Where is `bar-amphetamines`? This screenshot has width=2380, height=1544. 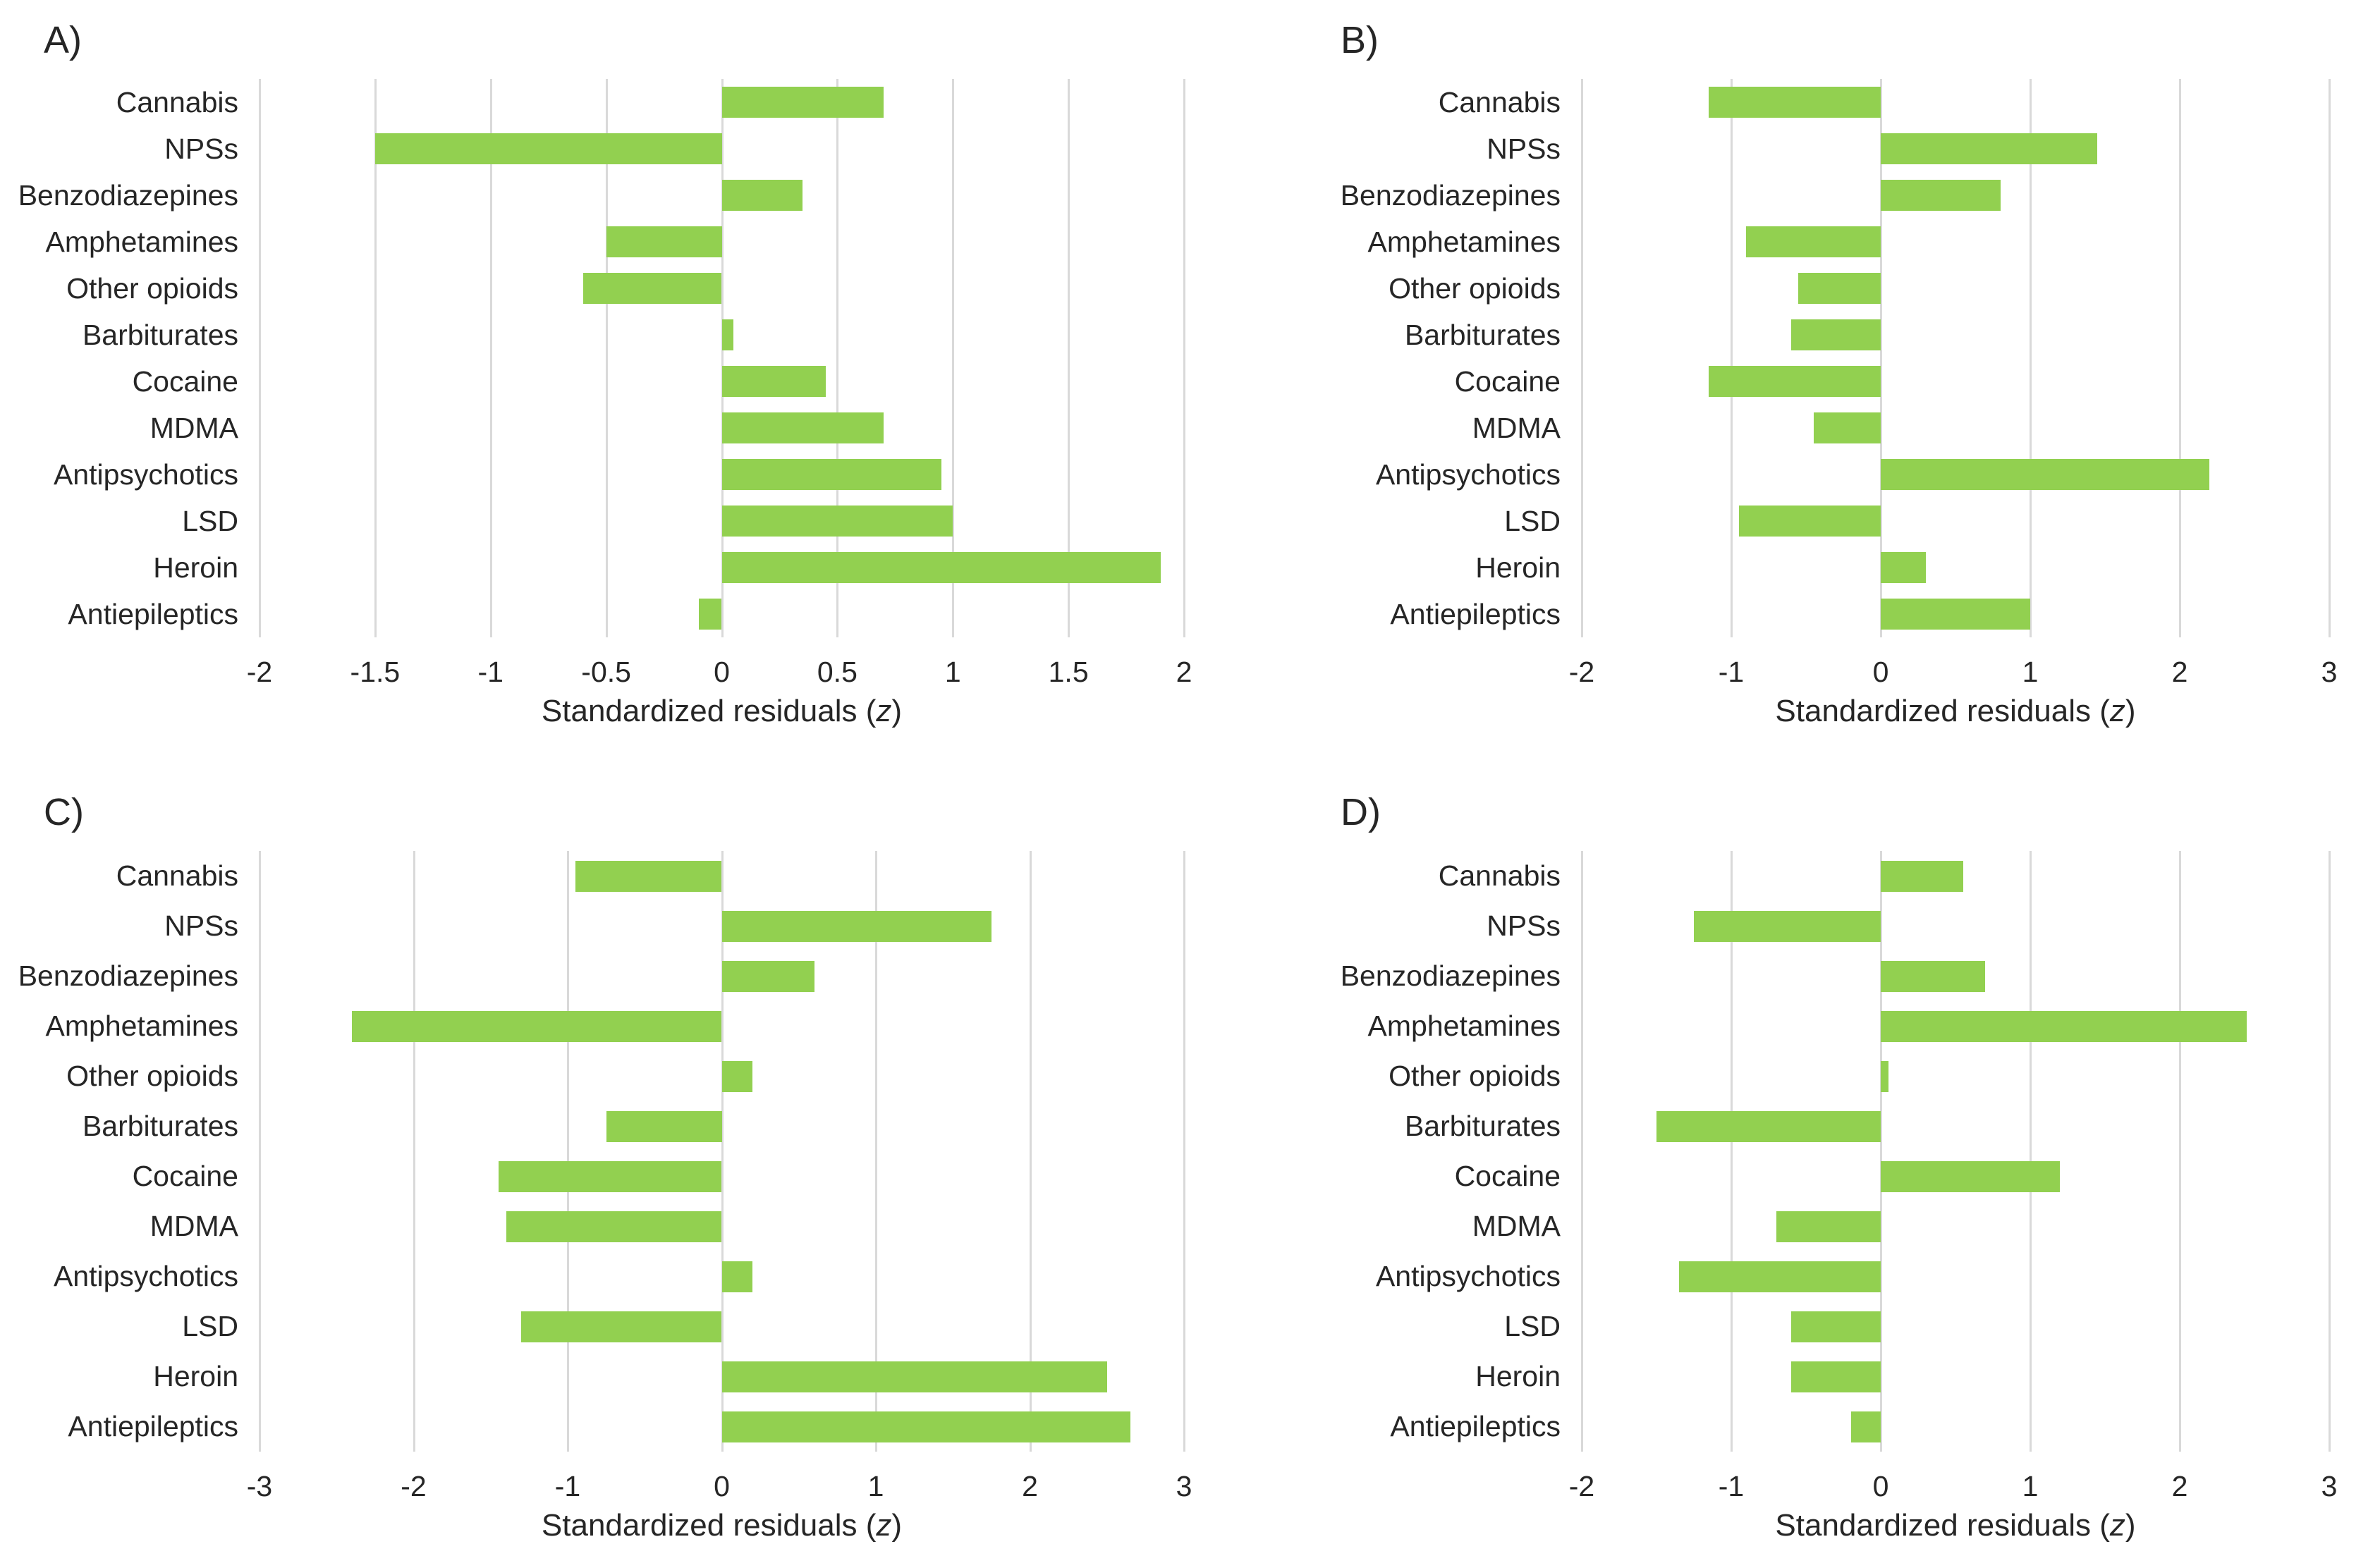
bar-amphetamines is located at coordinates (1813, 241).